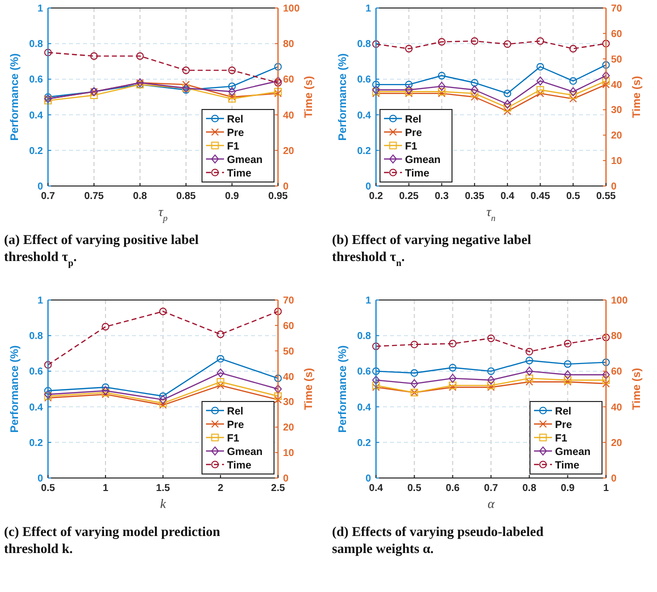 The height and width of the screenshot is (592, 657). I want to click on x-axis-title: α, so click(492, 503).